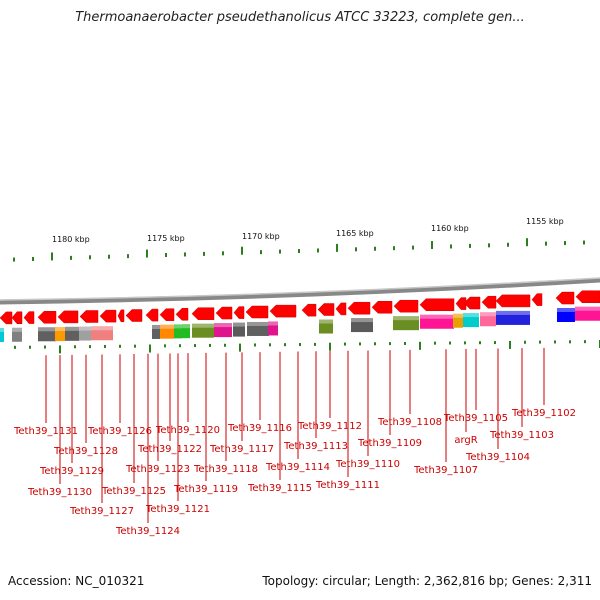 This screenshot has width=600, height=600. Describe the element at coordinates (475, 418) in the screenshot. I see `gene-label: Teth39_1105` at that location.